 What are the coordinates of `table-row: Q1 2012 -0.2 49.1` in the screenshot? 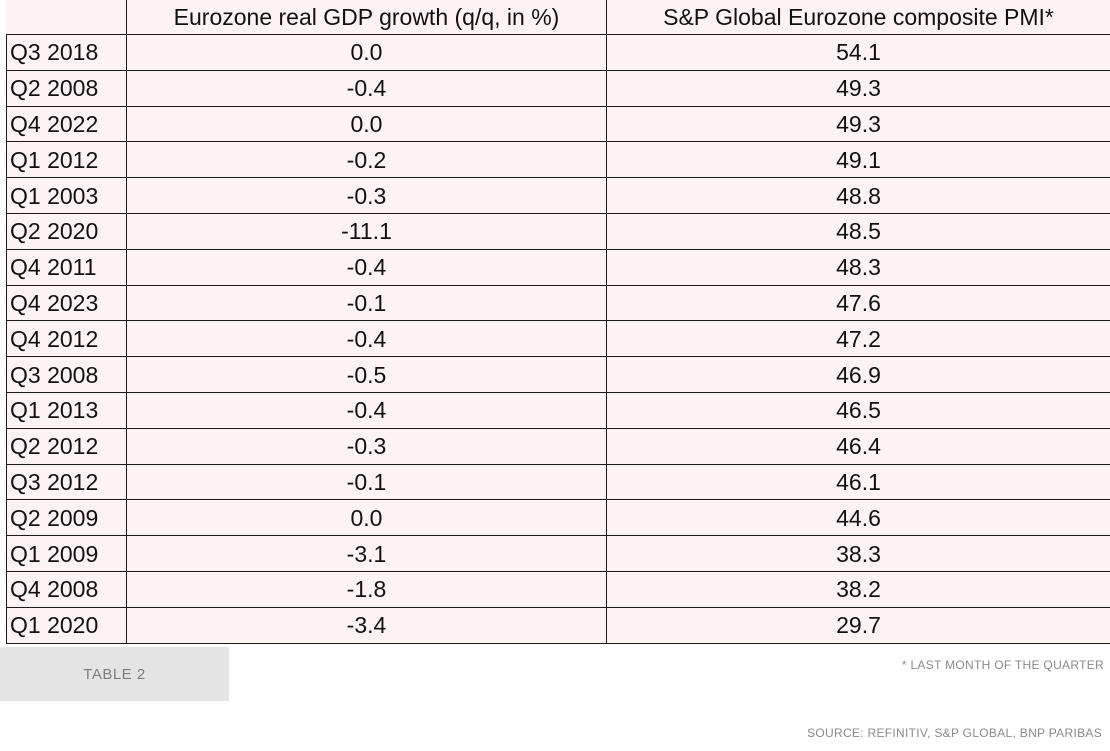 It's located at (558, 160).